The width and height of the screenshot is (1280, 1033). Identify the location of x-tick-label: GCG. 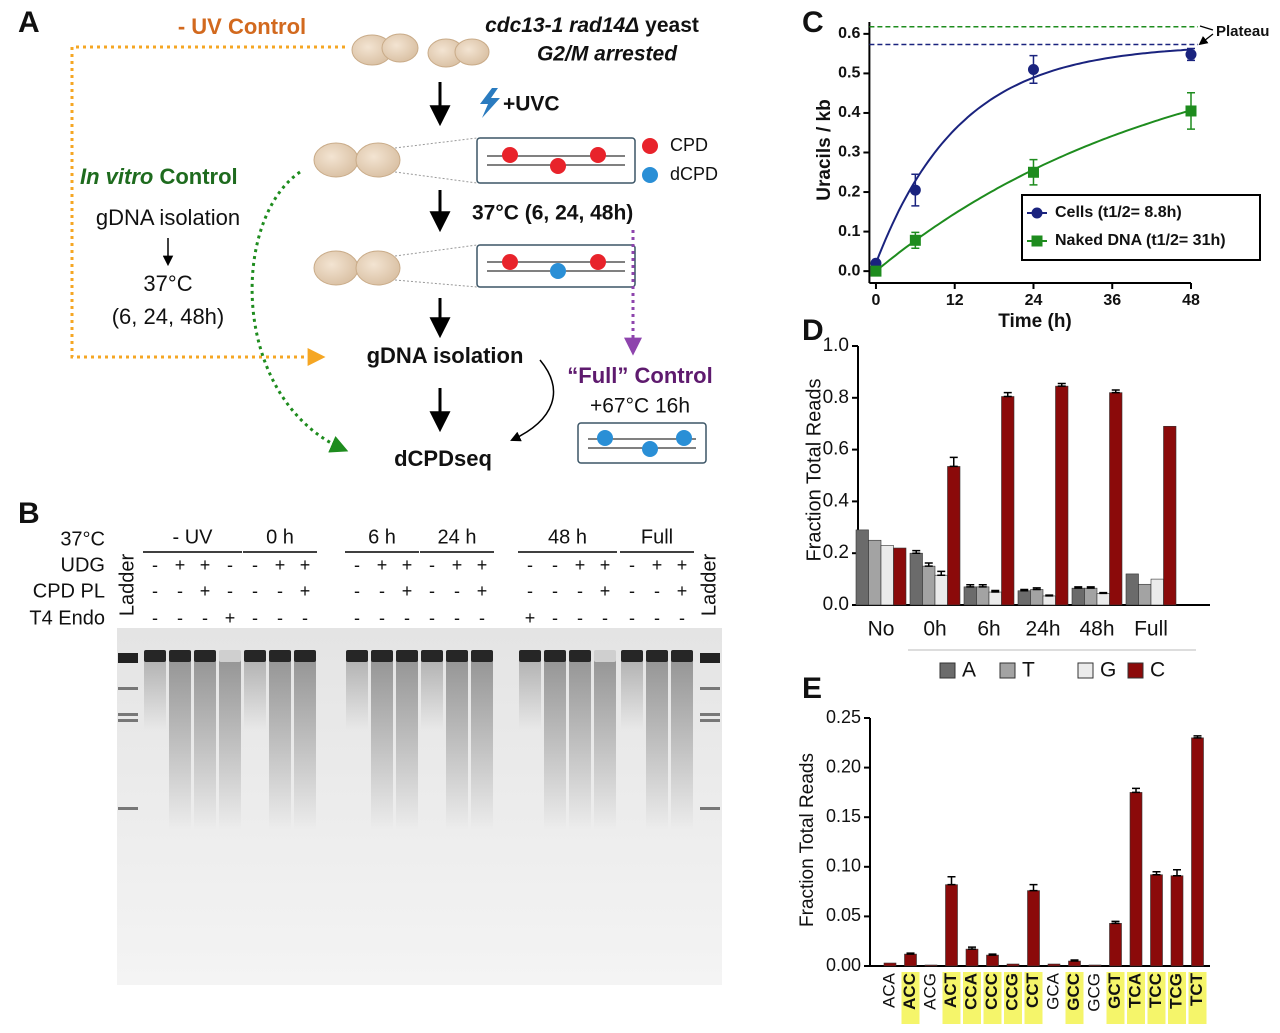
(1093, 992).